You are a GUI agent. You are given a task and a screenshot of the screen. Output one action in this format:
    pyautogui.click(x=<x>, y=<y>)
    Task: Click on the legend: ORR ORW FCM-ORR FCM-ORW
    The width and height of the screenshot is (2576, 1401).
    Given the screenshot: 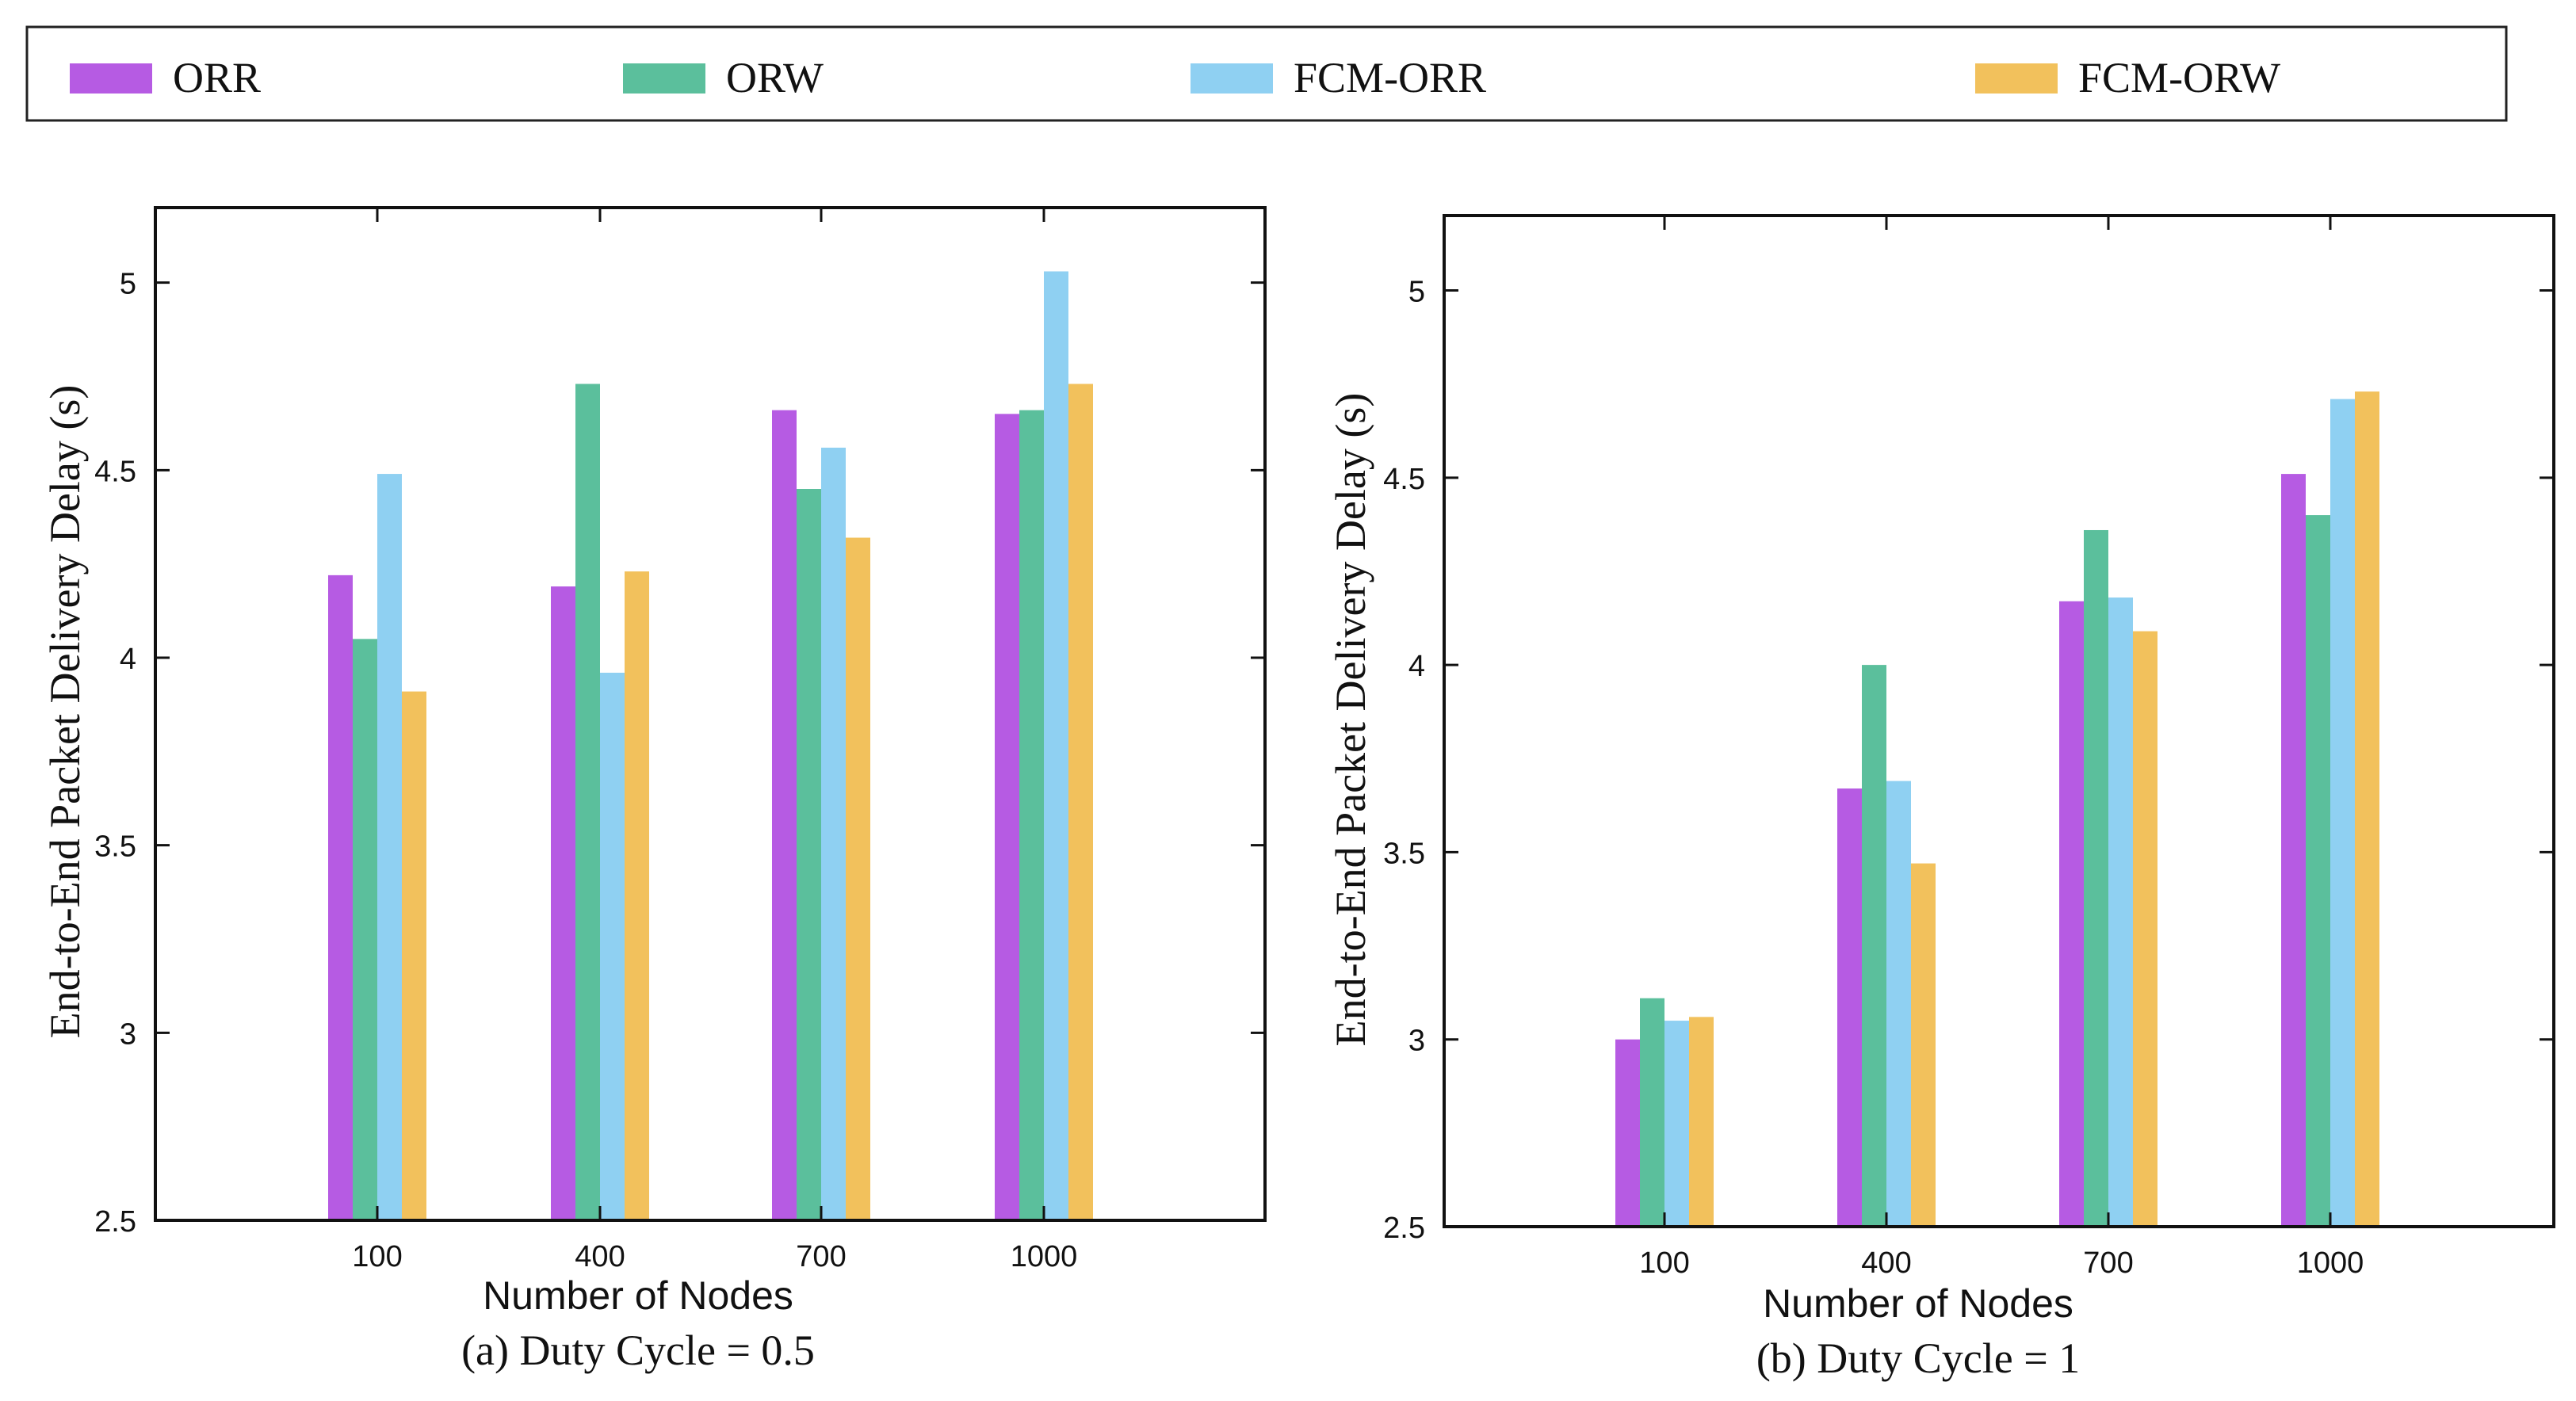 What is the action you would take?
    pyautogui.click(x=1266, y=73)
    